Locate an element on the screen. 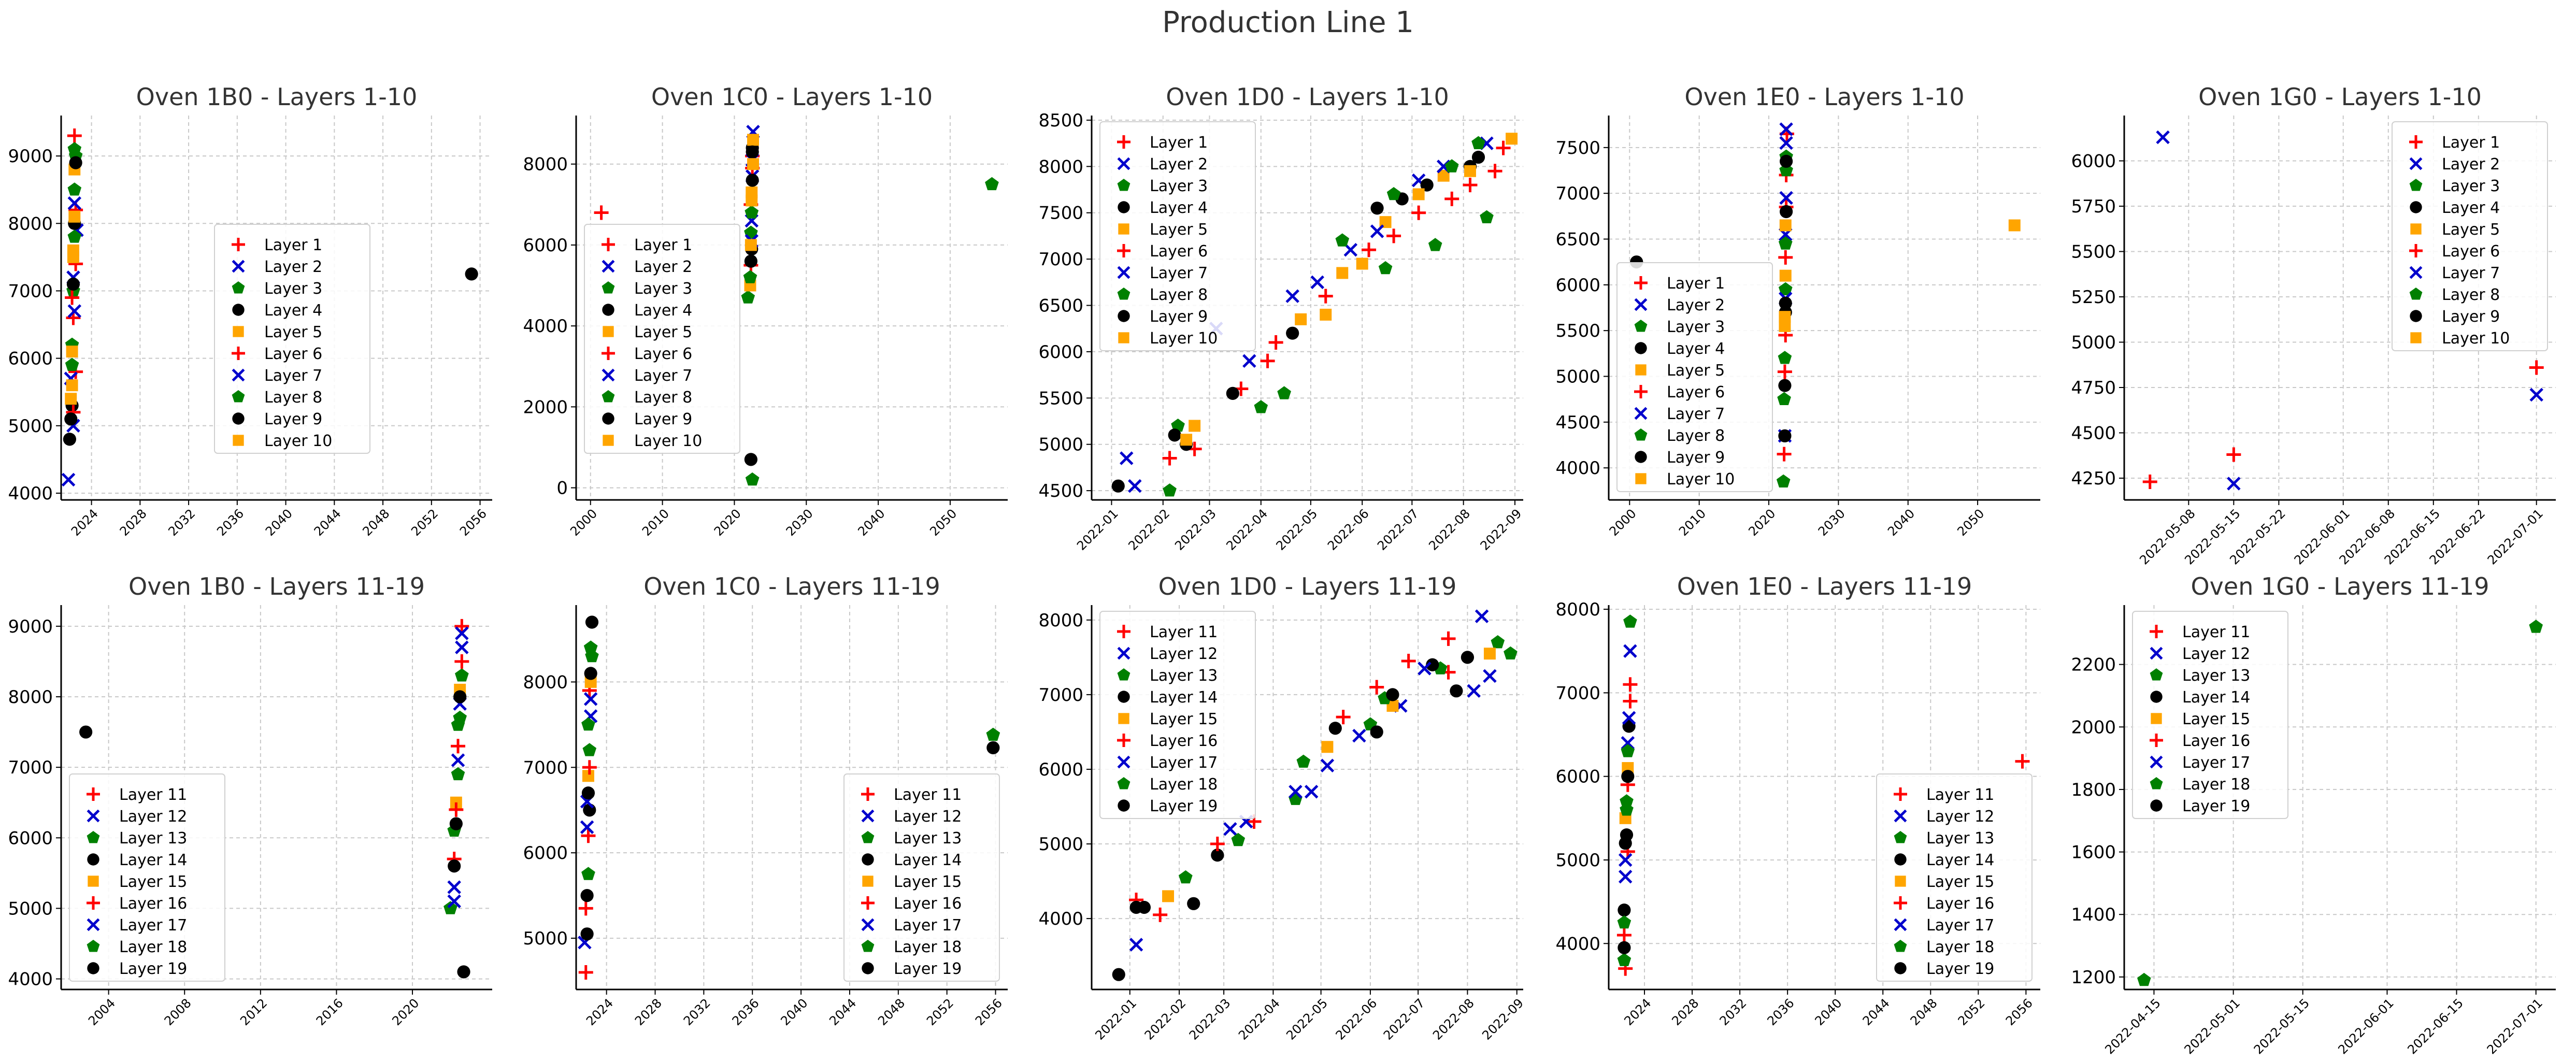 The height and width of the screenshot is (1062, 2576). legend-label: Layer 16 is located at coordinates (1960, 904).